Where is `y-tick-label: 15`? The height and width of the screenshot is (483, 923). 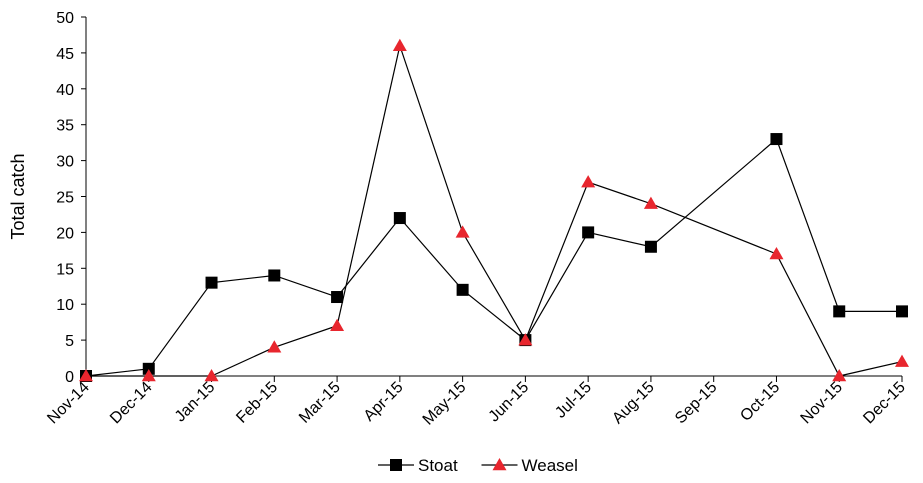
y-tick-label: 15 is located at coordinates (65, 269).